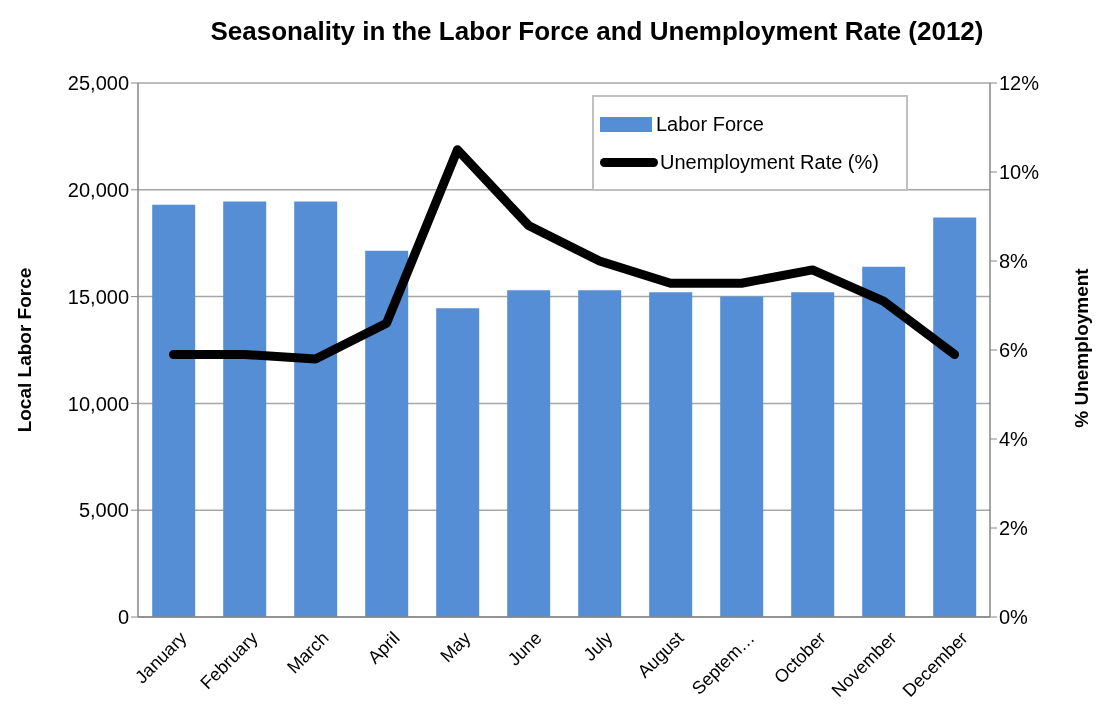 The image size is (1099, 719). I want to click on y2-tick-label: 12%, so click(1019, 83).